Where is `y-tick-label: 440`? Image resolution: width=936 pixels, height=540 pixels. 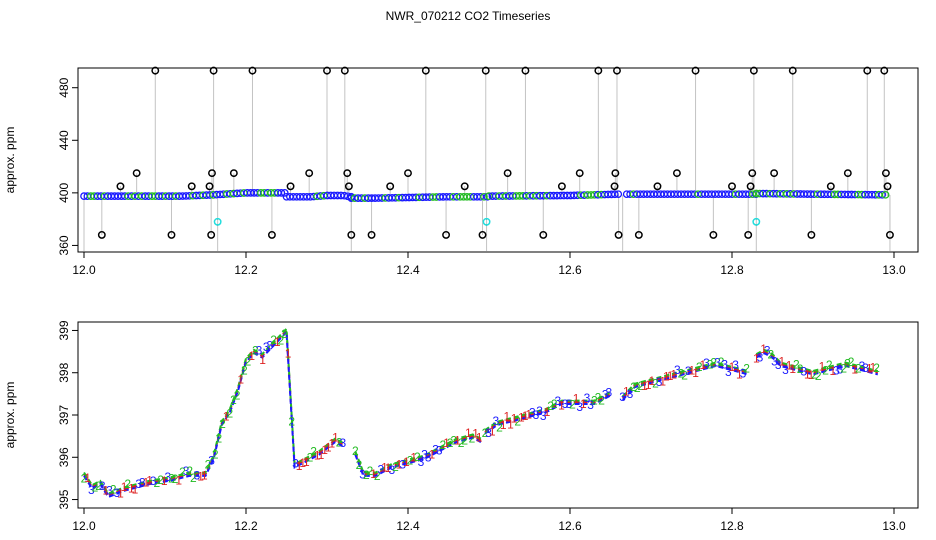 y-tick-label: 440 is located at coordinates (64, 140).